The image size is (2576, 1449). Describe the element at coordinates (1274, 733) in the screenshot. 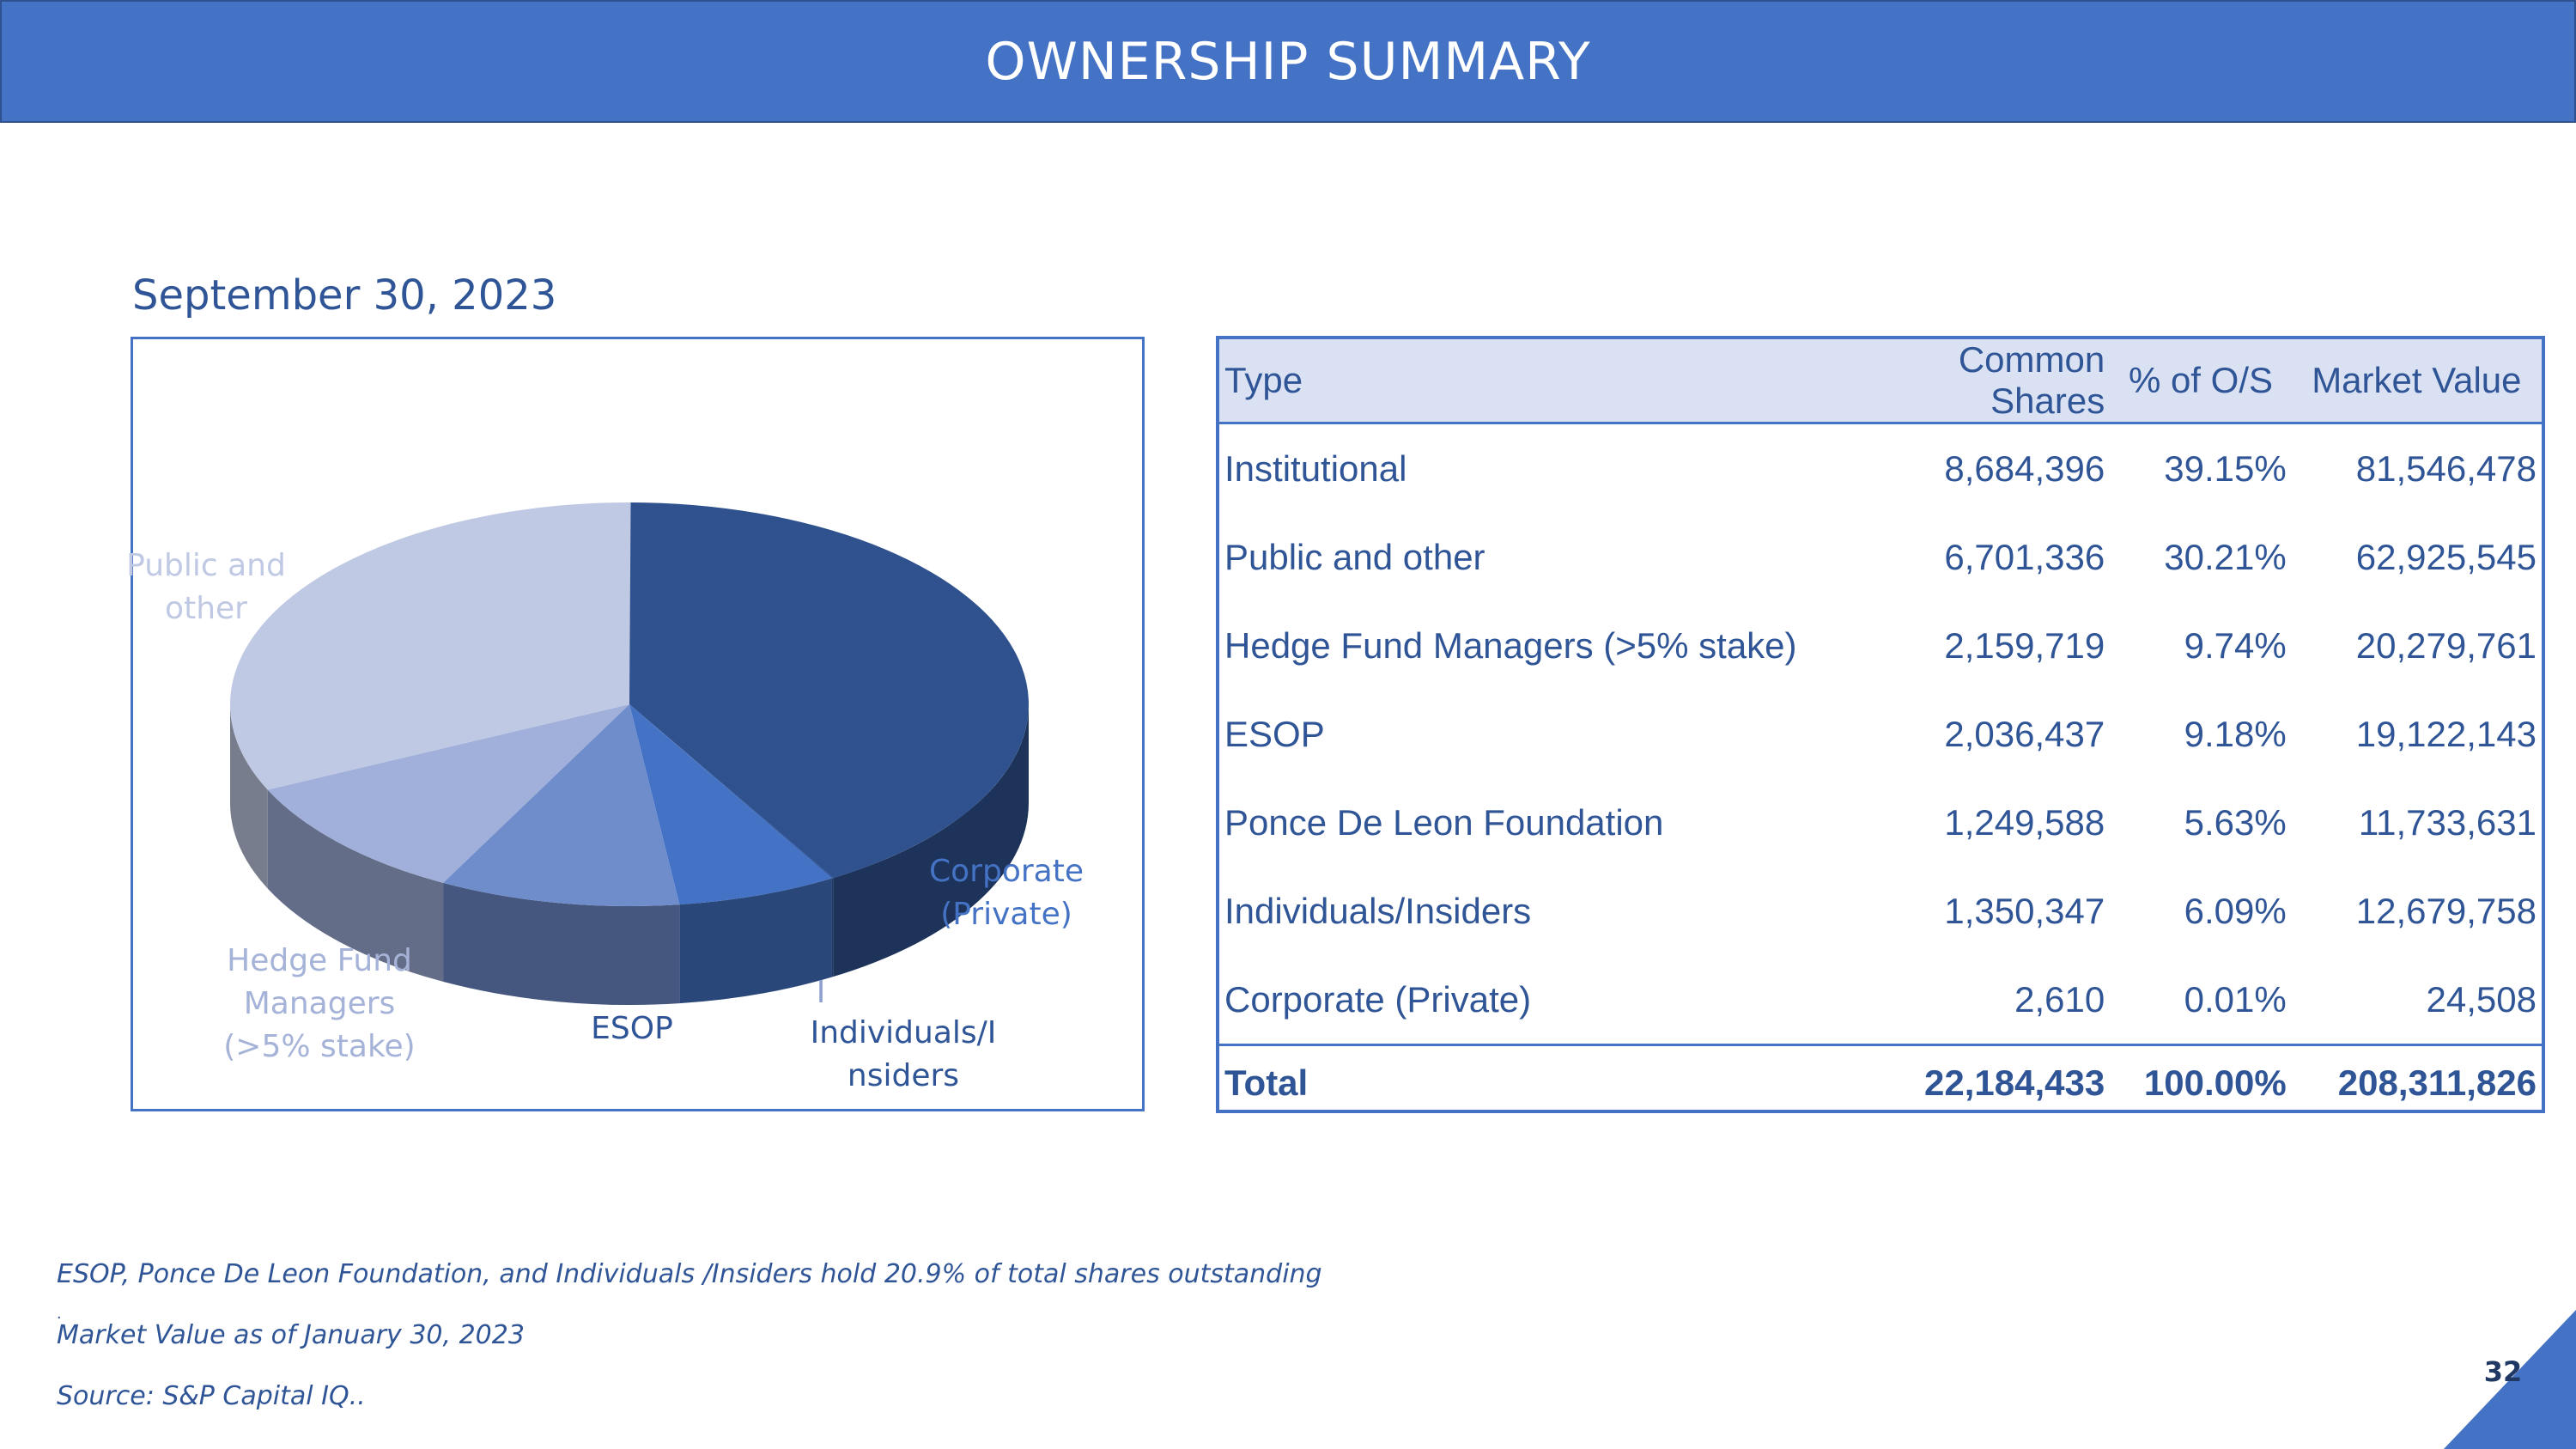

I see `cell-type: ESOP` at that location.